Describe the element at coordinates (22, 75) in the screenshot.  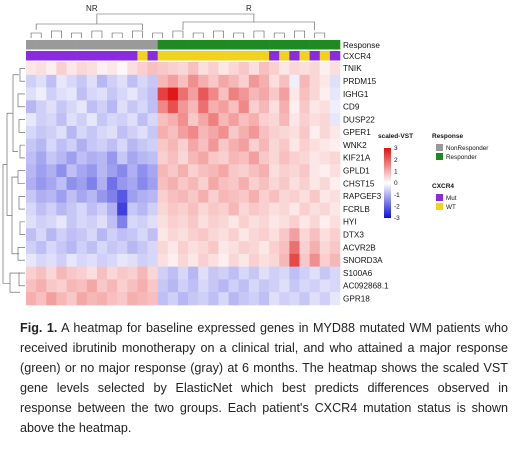
I see `row-dendrogram-branch` at that location.